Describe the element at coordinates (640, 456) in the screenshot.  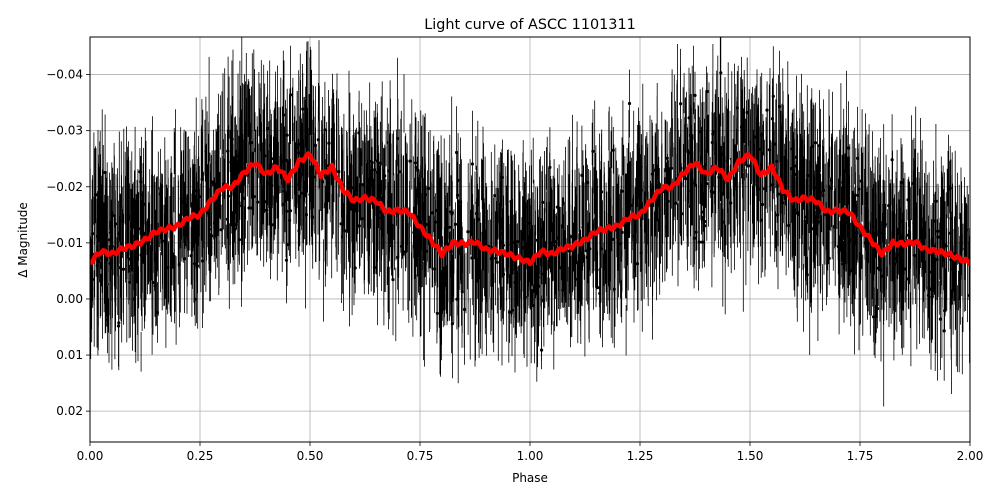
I see `x-tick-label: 1.25` at that location.